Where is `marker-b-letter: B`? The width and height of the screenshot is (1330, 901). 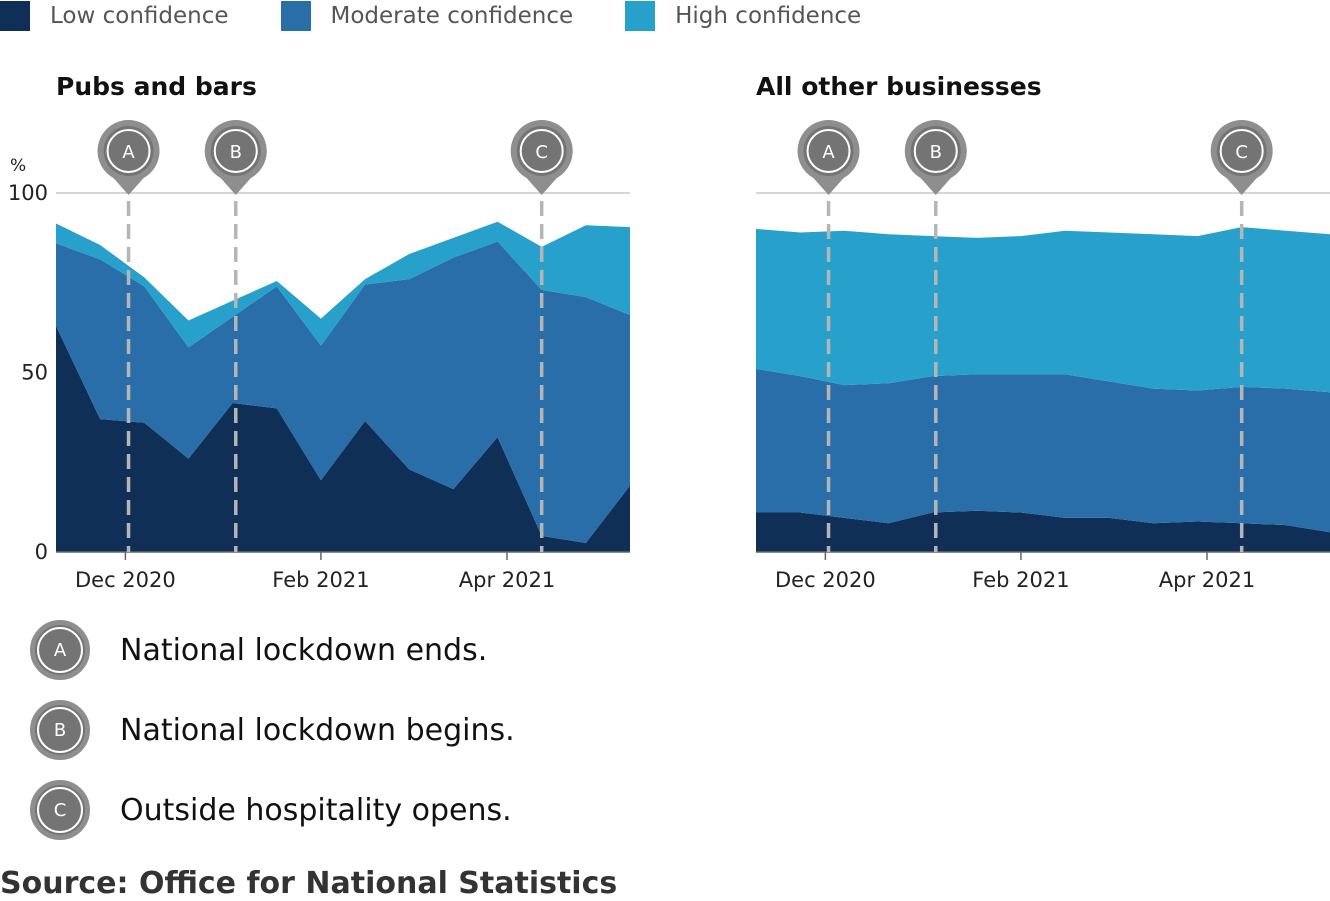 marker-b-letter: B is located at coordinates (60, 730).